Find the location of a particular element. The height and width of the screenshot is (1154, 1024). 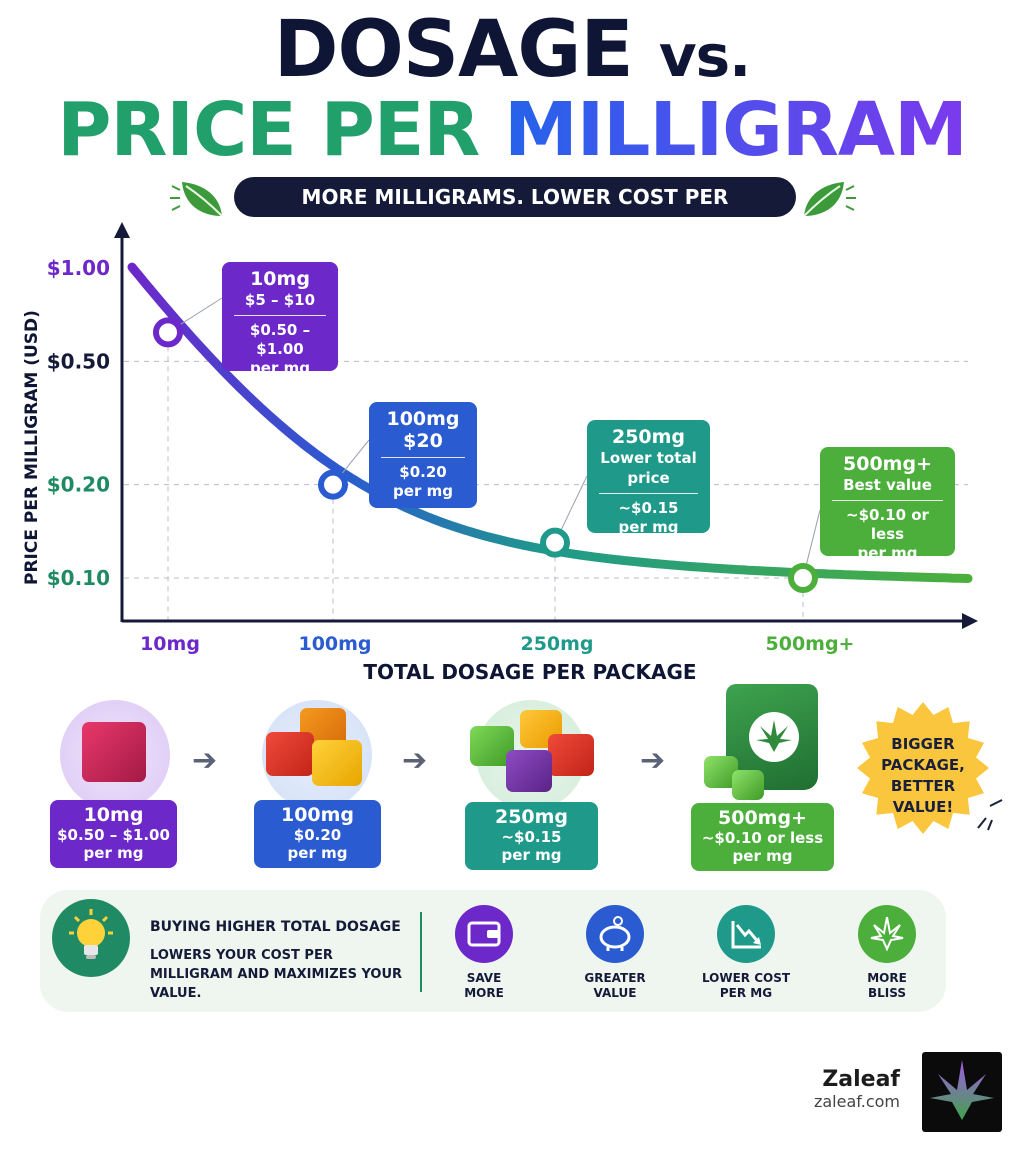

leaf-left-icon is located at coordinates (196, 199).